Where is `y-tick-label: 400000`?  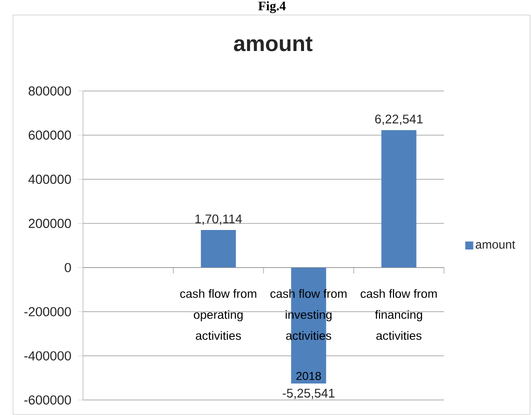 y-tick-label: 400000 is located at coordinates (49, 179).